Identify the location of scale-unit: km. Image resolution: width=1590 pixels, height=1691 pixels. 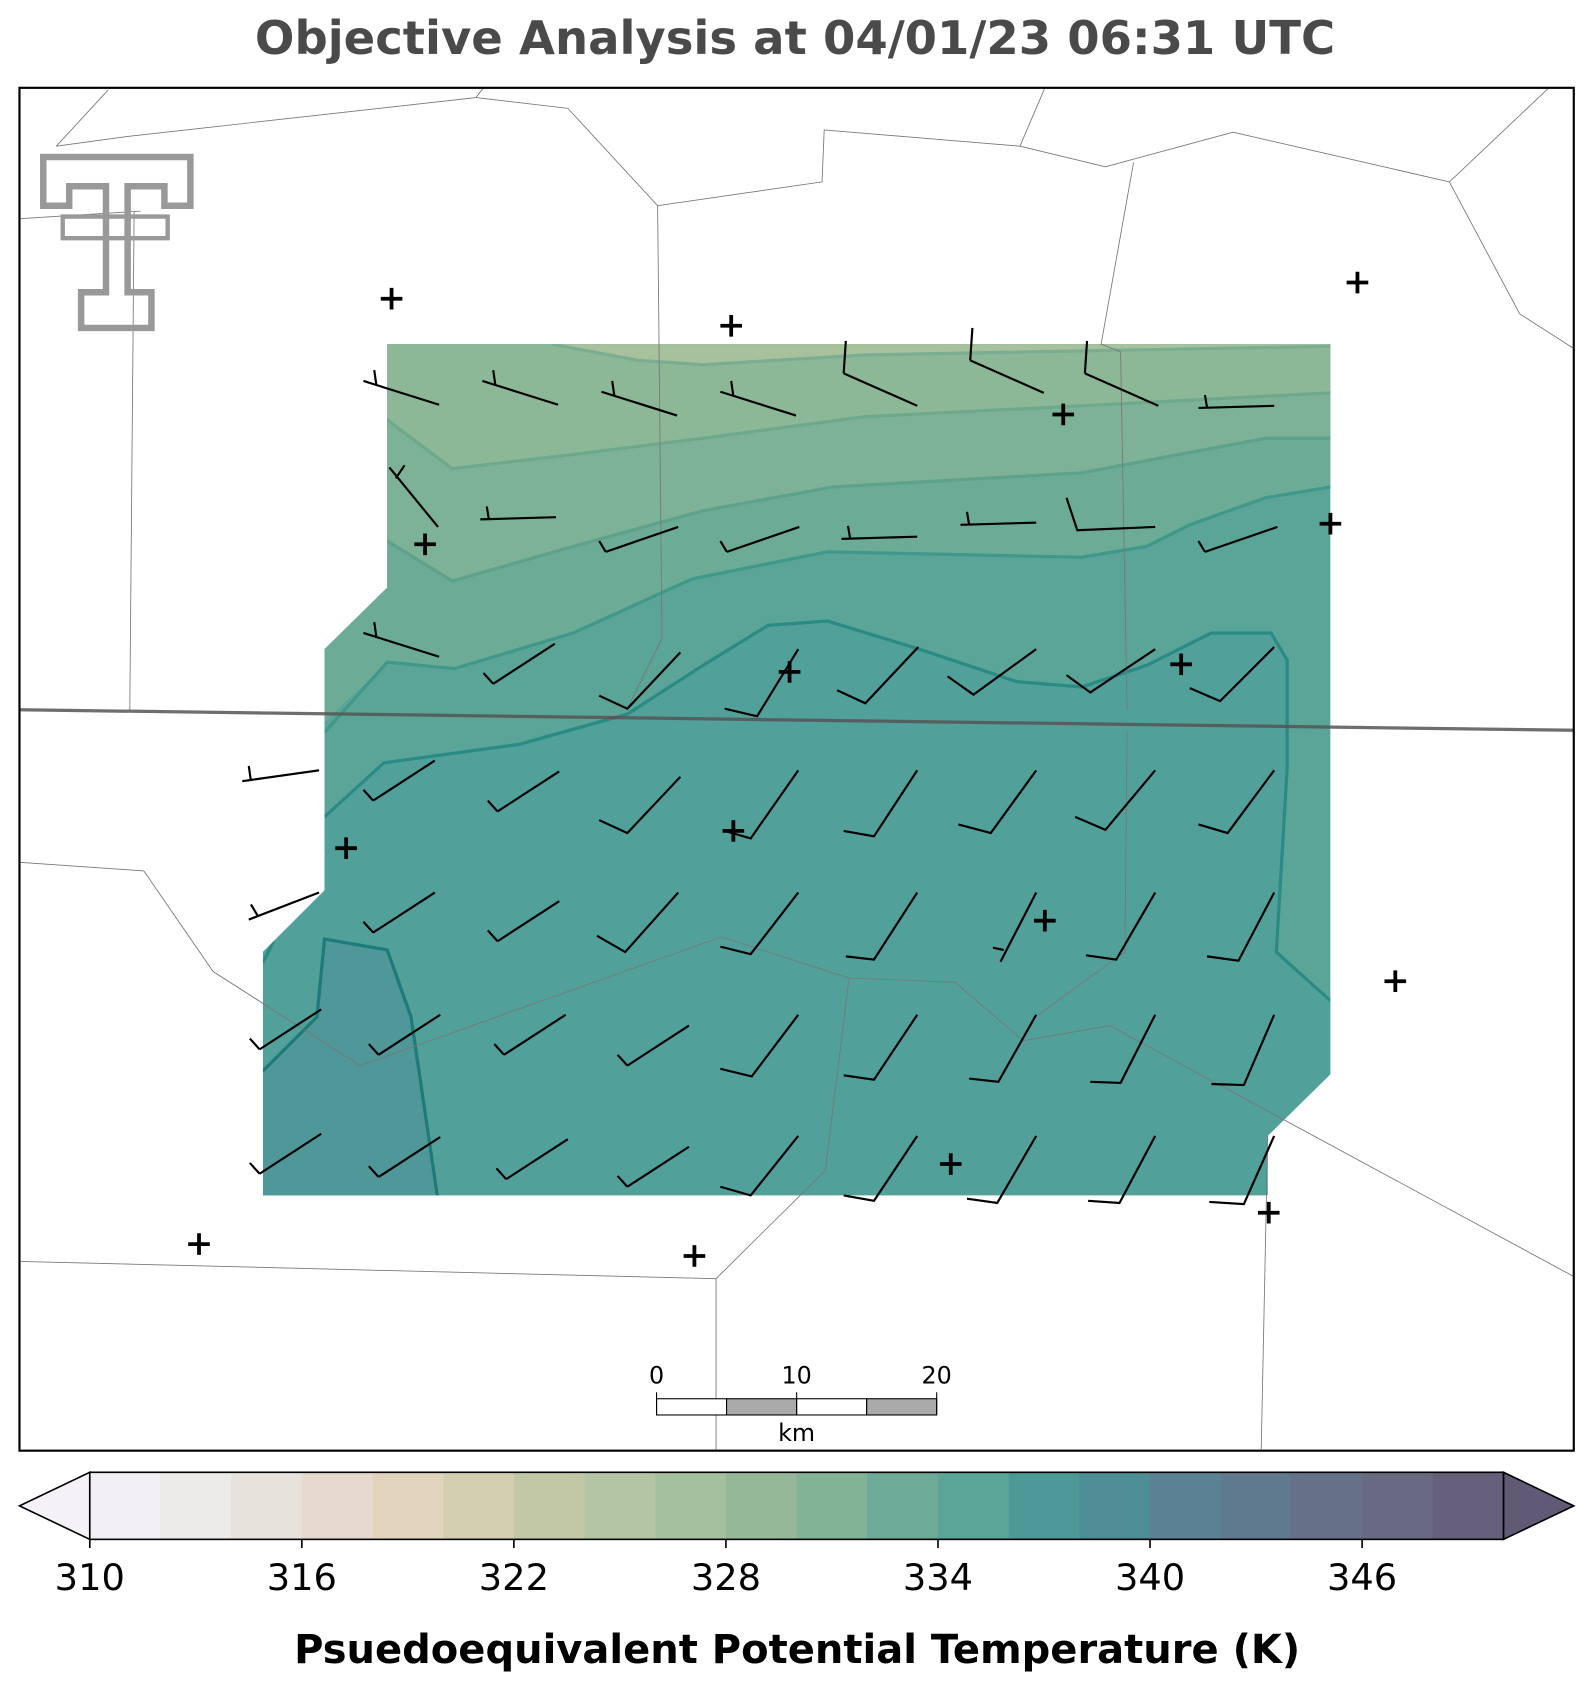
(796, 1433).